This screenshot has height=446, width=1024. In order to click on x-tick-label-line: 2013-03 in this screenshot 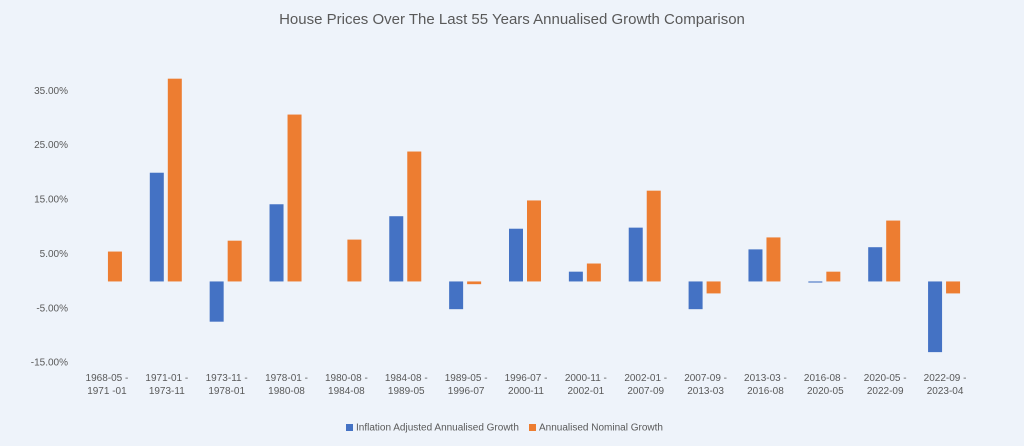, I will do `click(705, 391)`.